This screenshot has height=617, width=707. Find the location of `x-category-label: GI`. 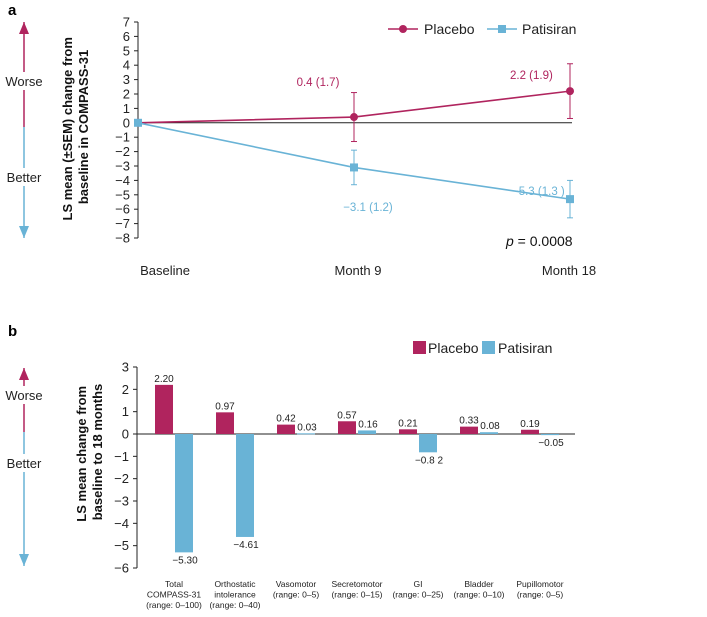

x-category-label: GI is located at coordinates (418, 584).